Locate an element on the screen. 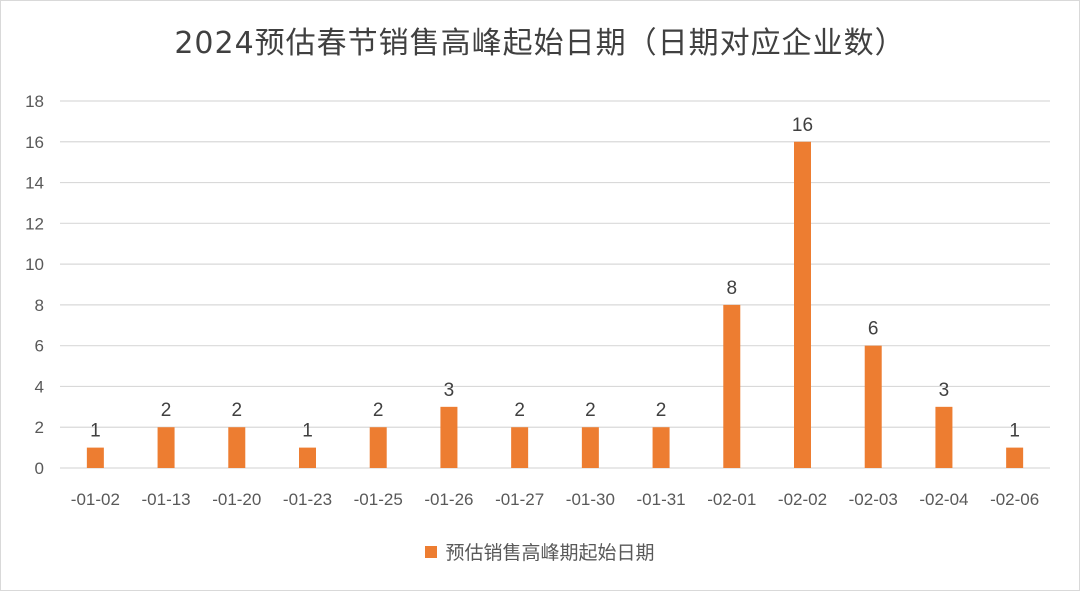  x-tick-label: -02-06 is located at coordinates (1014, 499).